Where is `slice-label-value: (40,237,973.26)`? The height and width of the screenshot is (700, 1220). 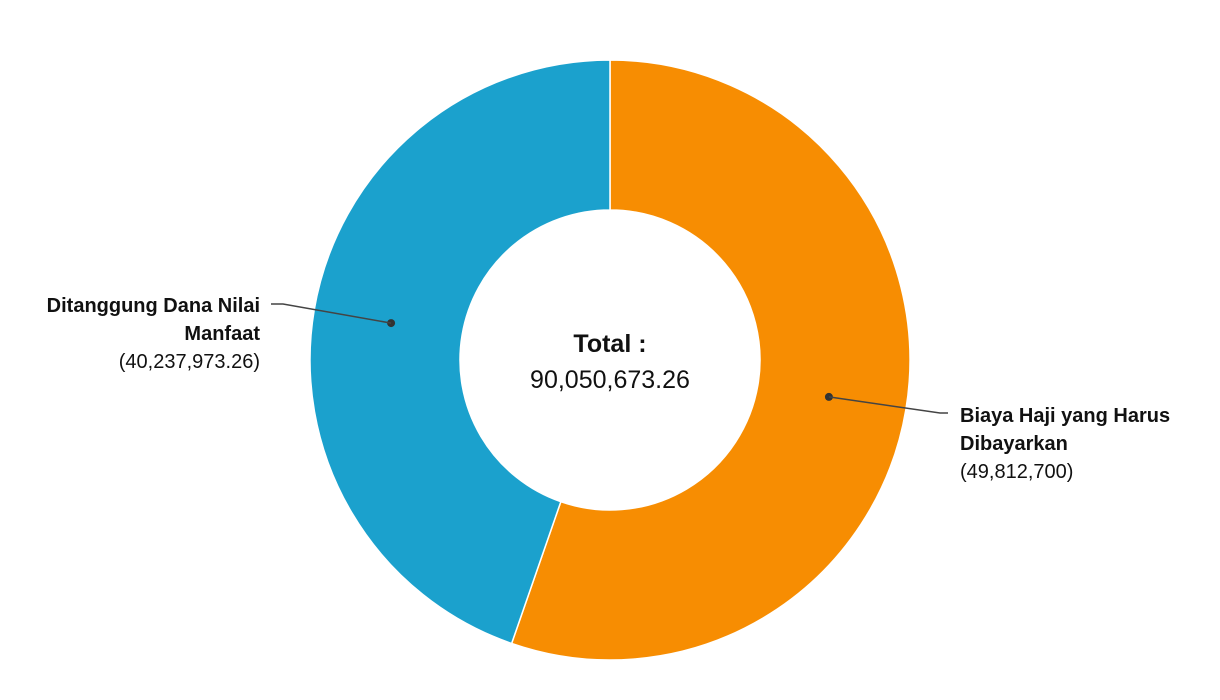
slice-label-value: (40,237,973.26) is located at coordinates (189, 362).